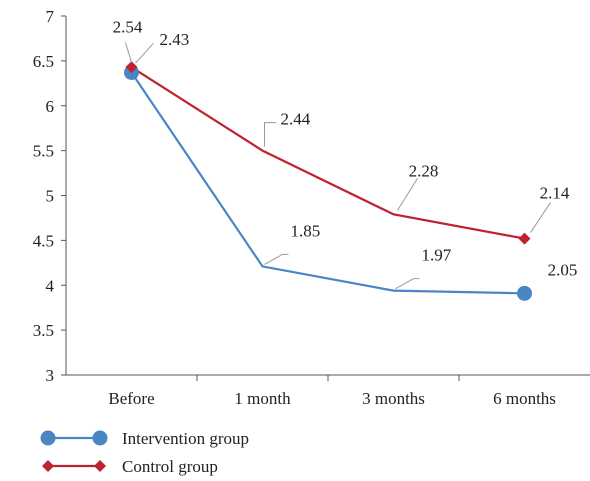 The image size is (590, 481). What do you see at coordinates (524, 293) in the screenshot?
I see `series-point-intervention` at bounding box center [524, 293].